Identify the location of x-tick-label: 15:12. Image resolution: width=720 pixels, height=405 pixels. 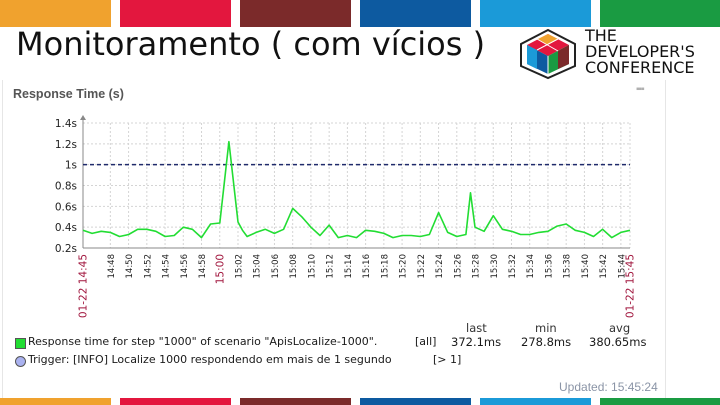
(331, 266).